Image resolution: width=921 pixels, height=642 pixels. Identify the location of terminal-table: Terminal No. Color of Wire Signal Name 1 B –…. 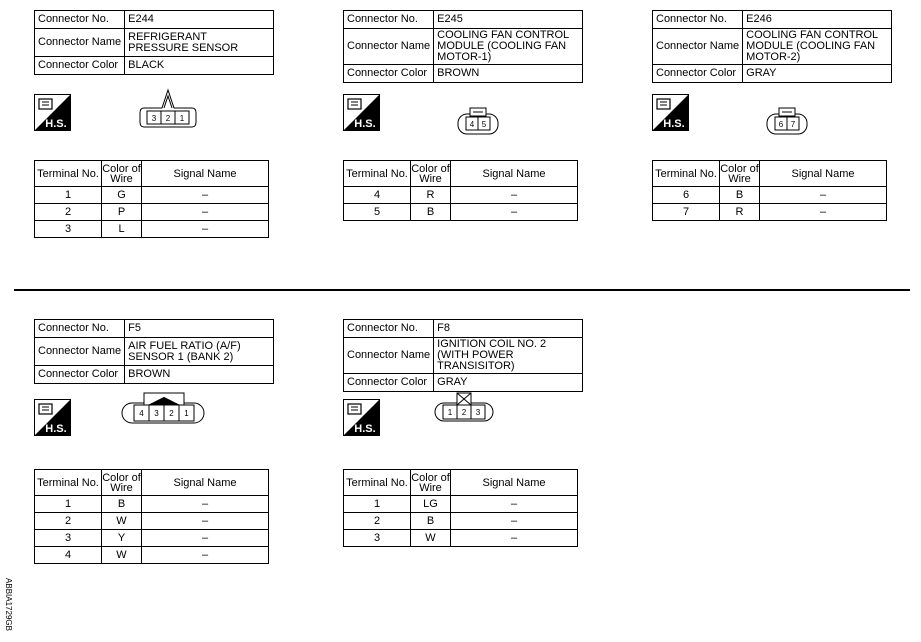
(151, 516).